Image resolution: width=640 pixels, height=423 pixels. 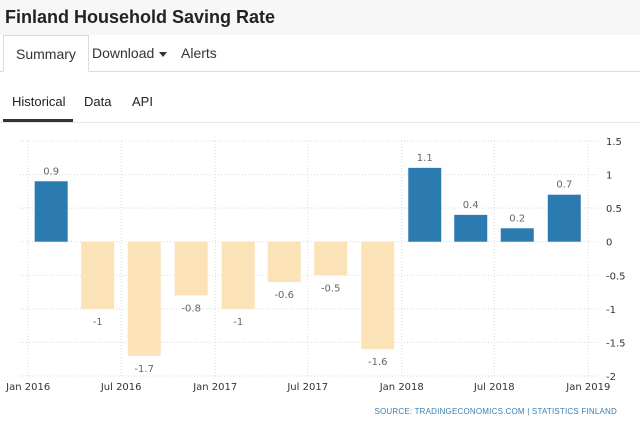 What do you see at coordinates (614, 142) in the screenshot?
I see `y-tick-label: 1.5` at bounding box center [614, 142].